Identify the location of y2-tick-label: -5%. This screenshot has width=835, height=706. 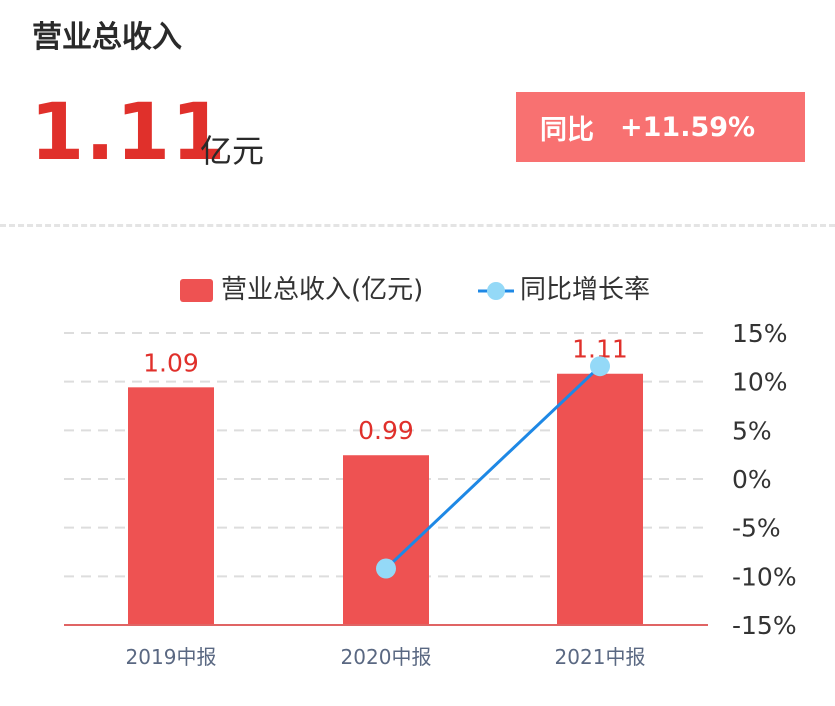
(756, 528).